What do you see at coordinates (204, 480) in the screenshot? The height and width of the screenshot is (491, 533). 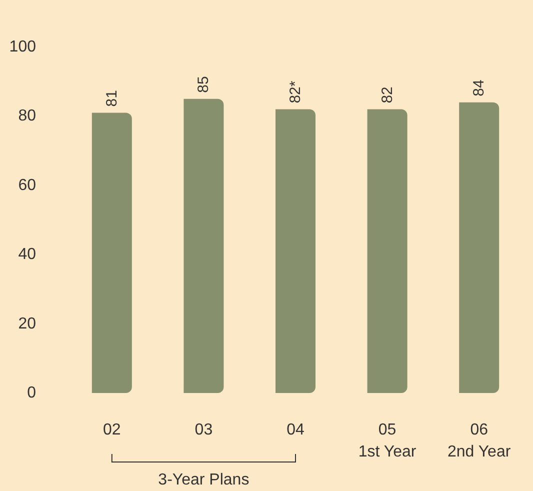 I see `text: 3-Year Plans` at bounding box center [204, 480].